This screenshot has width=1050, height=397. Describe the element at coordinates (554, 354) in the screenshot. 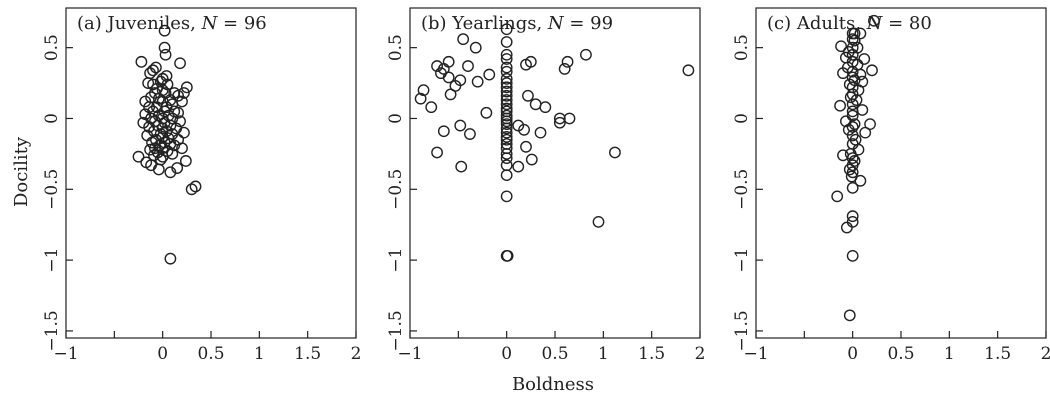

I see `panel-yearlings-x-tick-label: 0.5` at that location.